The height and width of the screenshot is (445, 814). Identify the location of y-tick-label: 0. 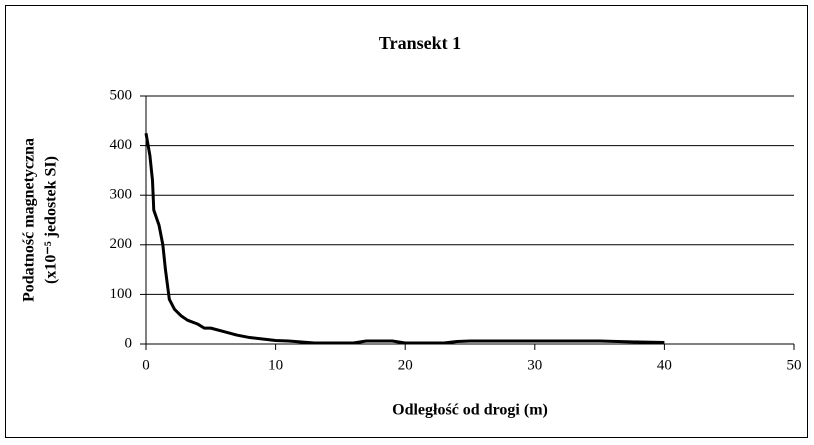
(129, 343).